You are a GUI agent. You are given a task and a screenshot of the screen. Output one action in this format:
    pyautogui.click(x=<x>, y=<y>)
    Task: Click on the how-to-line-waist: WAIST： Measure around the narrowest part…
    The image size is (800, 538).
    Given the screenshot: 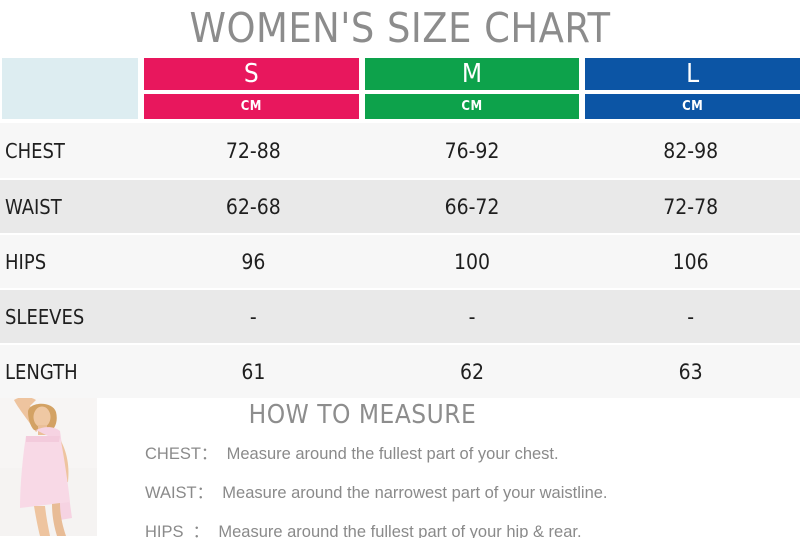 What is the action you would take?
    pyautogui.click(x=376, y=491)
    